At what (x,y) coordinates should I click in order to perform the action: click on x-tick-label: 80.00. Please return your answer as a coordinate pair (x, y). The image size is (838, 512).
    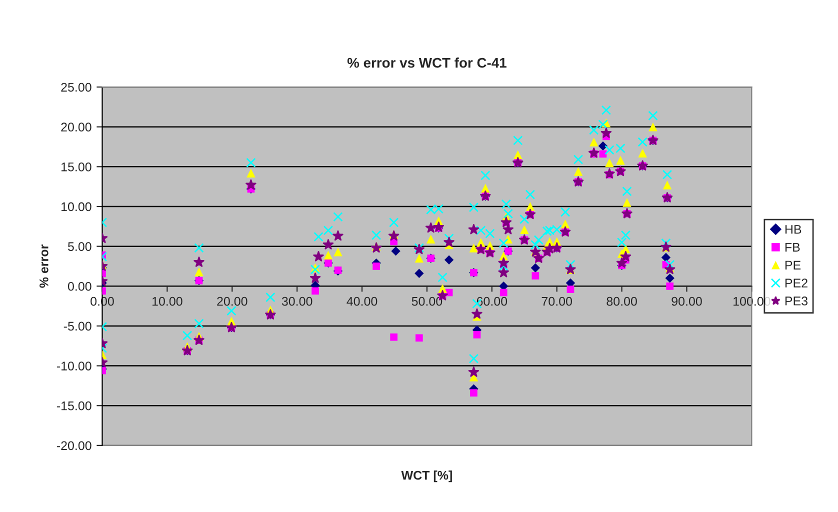
    Looking at the image, I should click on (621, 301).